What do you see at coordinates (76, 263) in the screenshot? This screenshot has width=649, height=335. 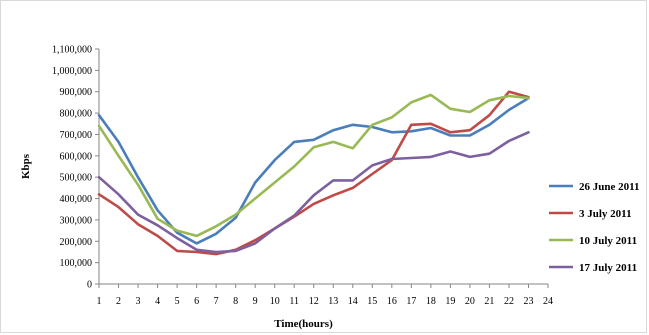 I see `y-tick-label: 100,000` at bounding box center [76, 263].